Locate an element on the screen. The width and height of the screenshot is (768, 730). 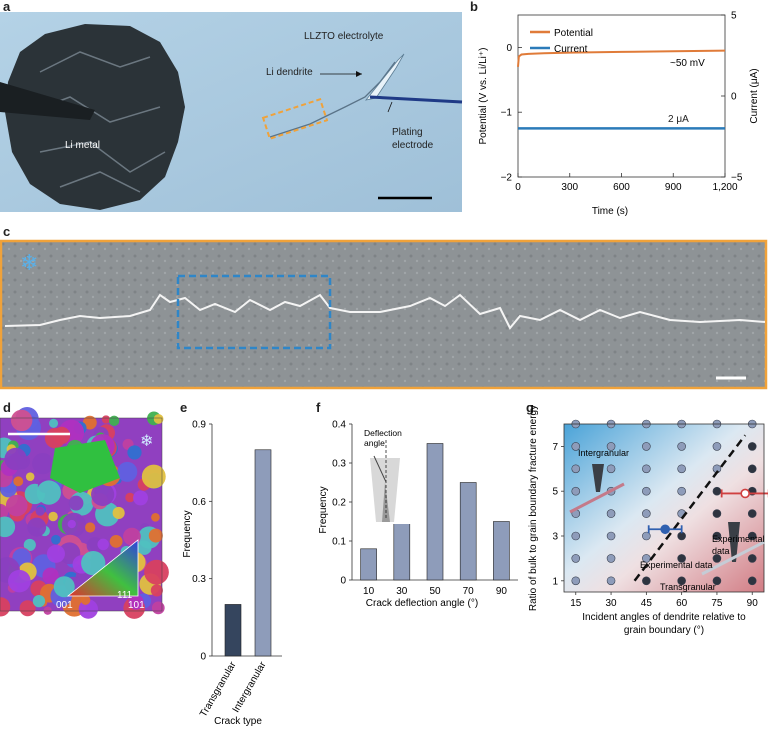
panel-label-a: a is located at coordinates (7, 7).